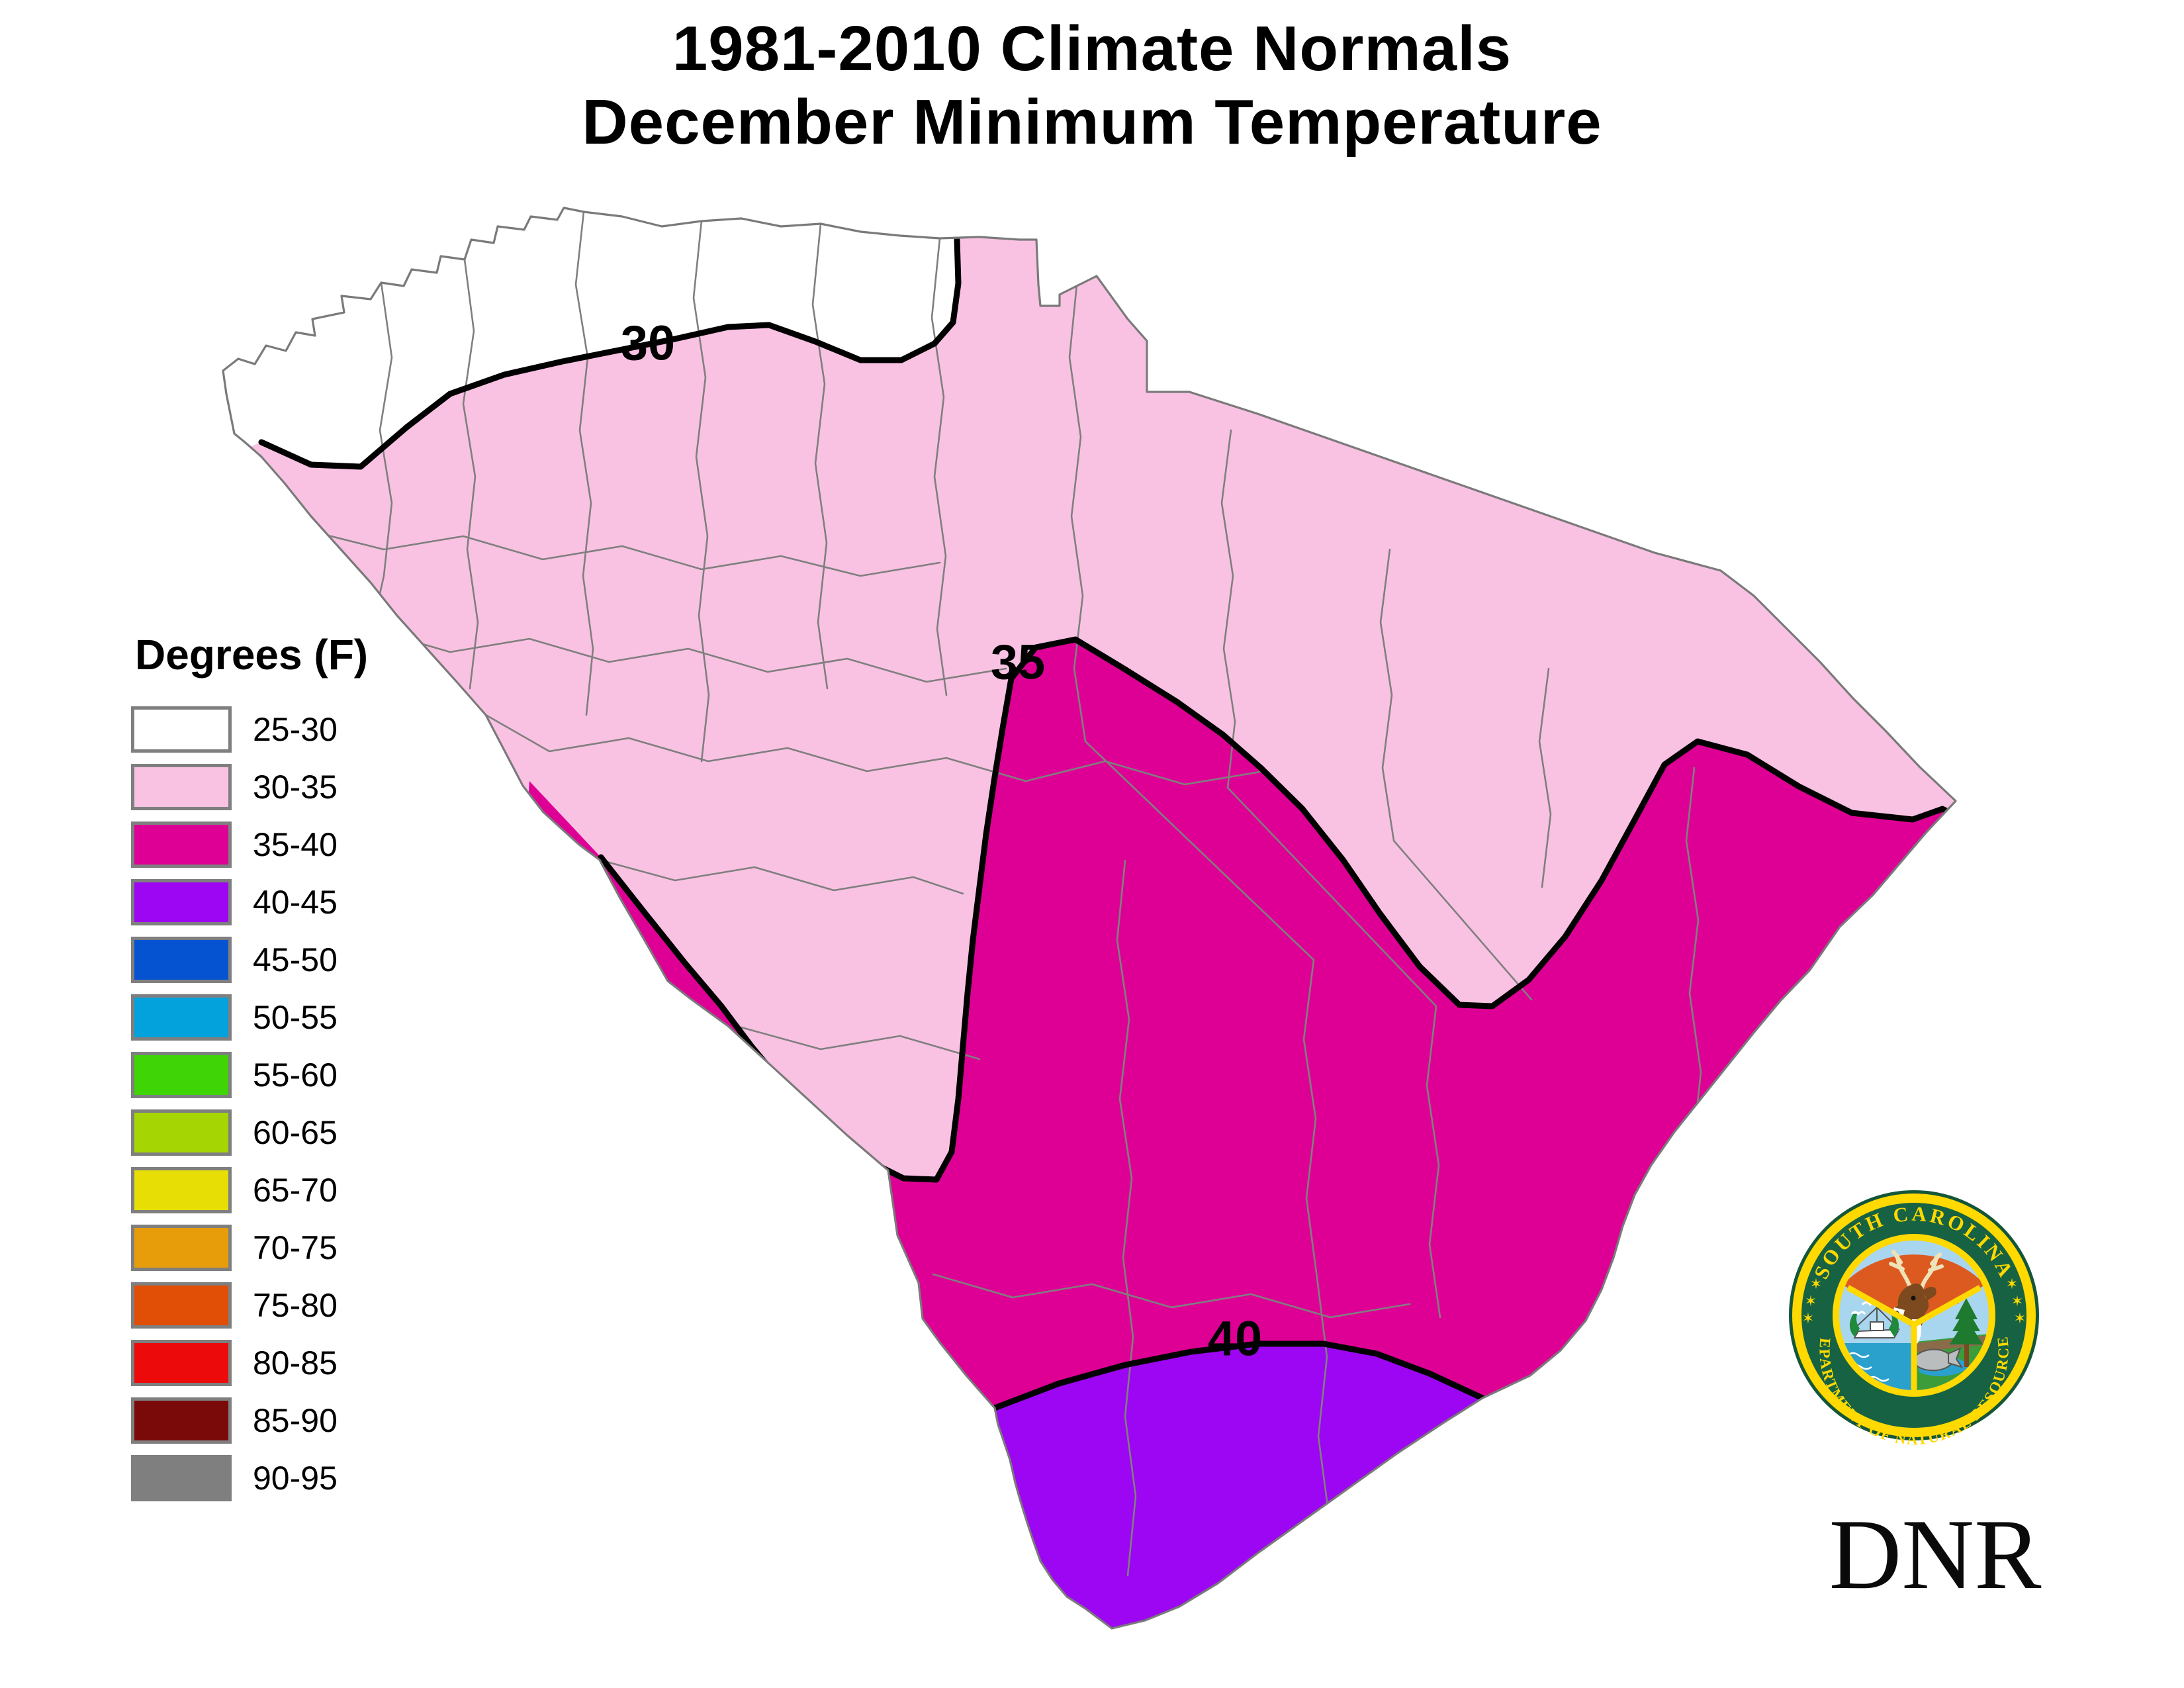 This screenshot has width=2184, height=1688. I want to click on legend-row: 65-70, so click(250, 1190).